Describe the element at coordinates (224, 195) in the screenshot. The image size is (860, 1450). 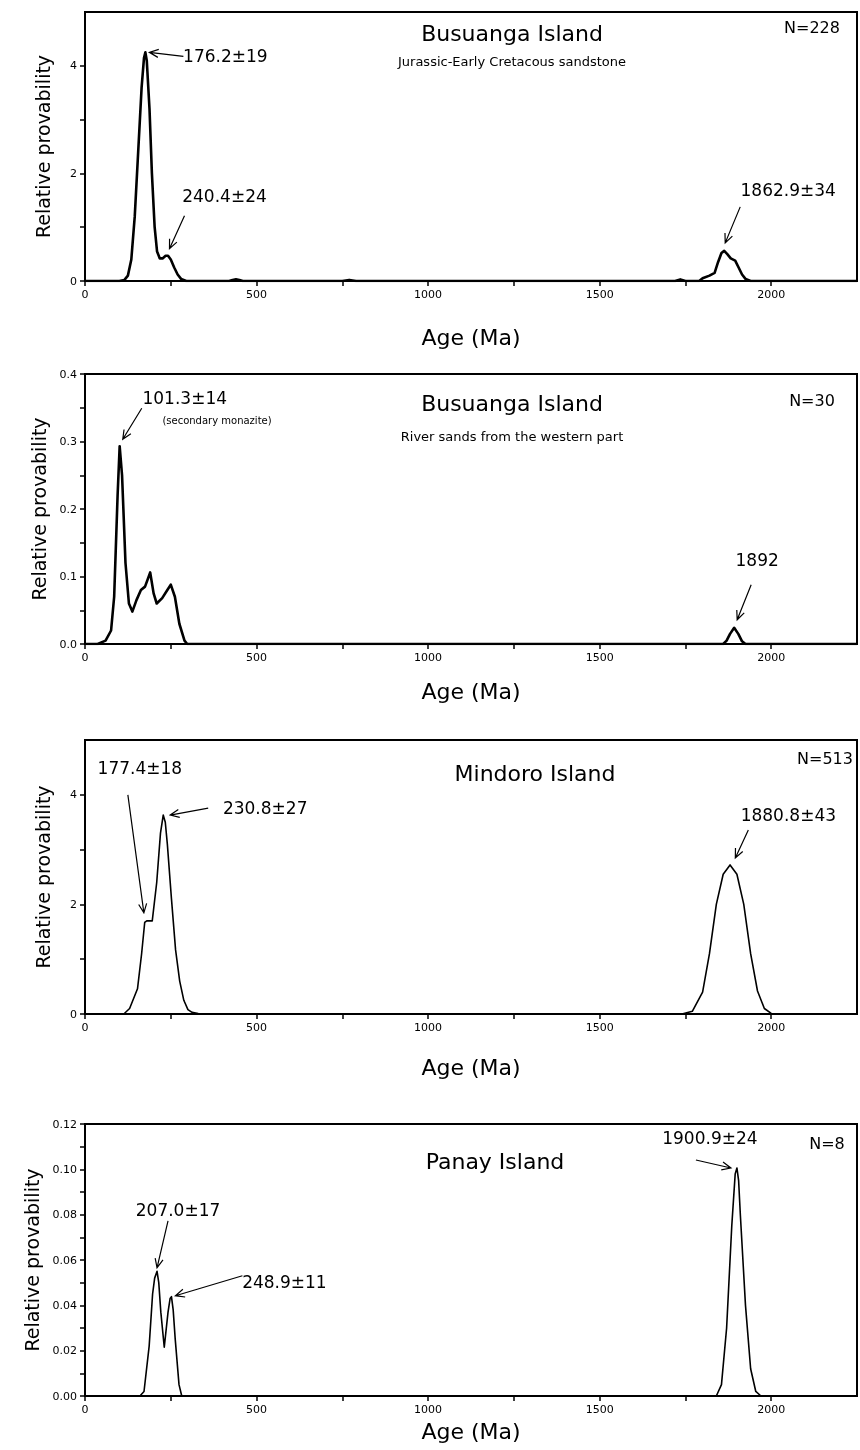
I see `annotation: 240.4±24` at that location.